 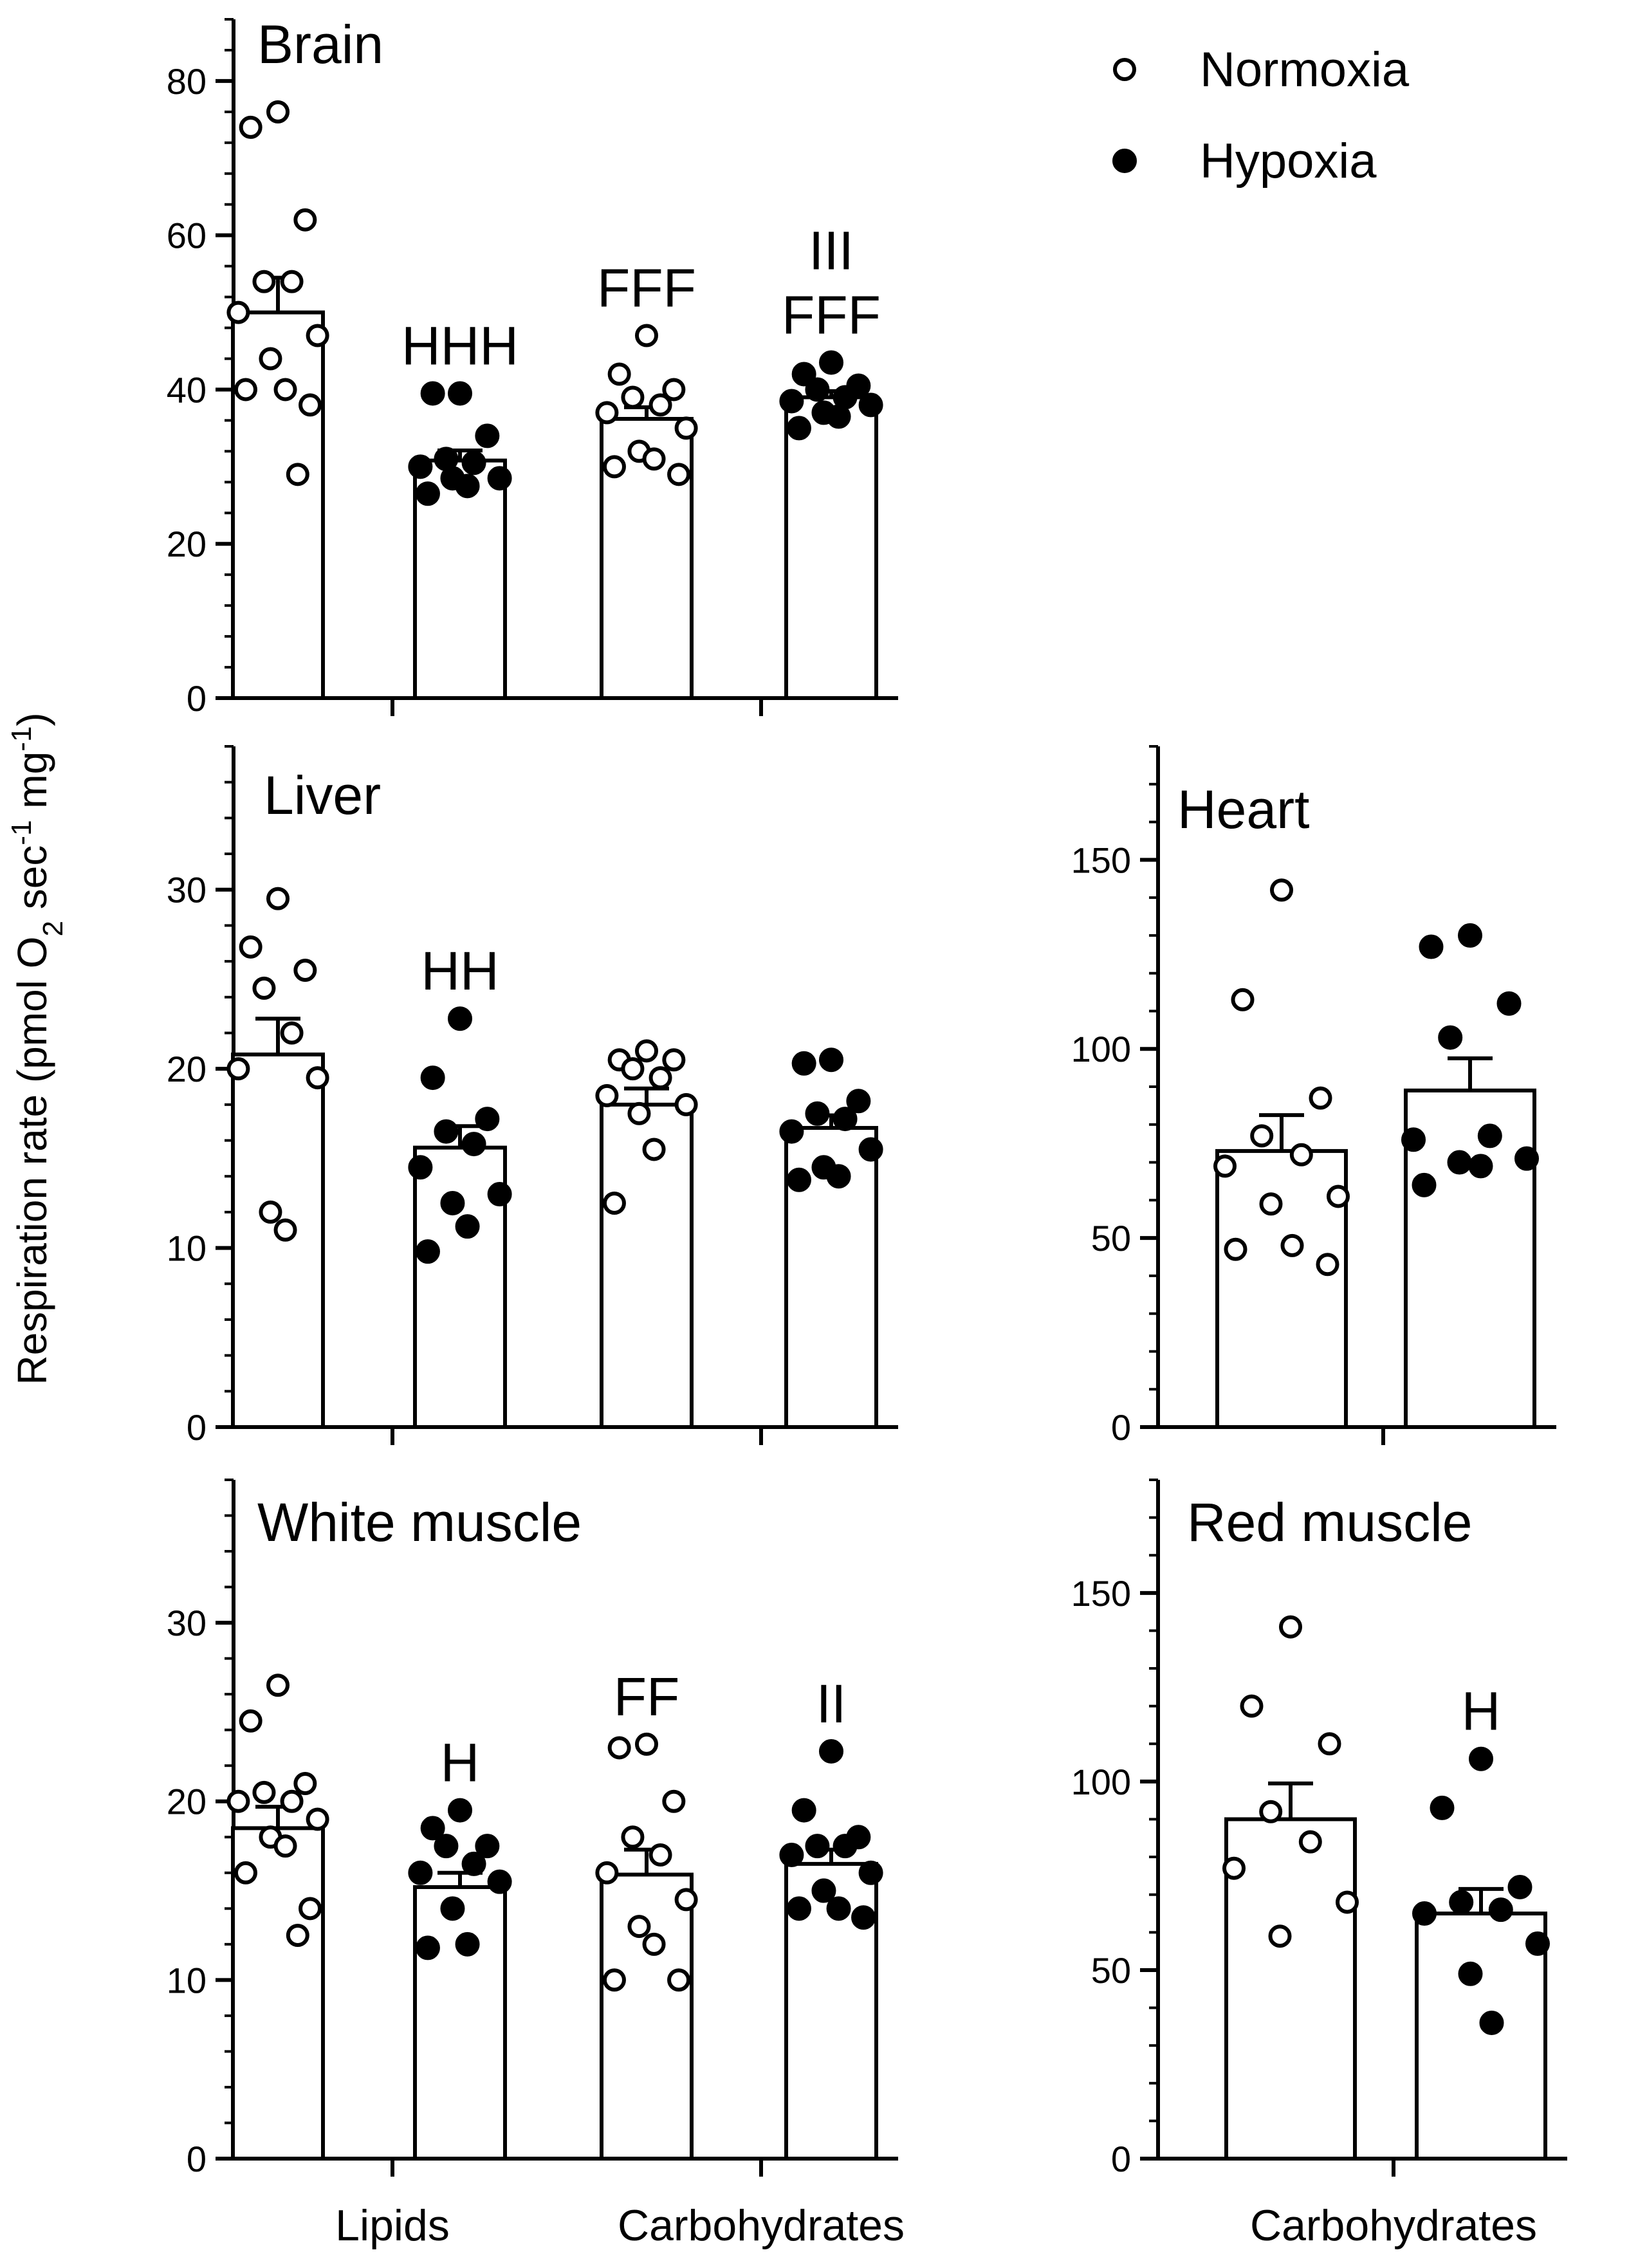 What do you see at coordinates (32, 1160) in the screenshot?
I see `y-axis-title-main: Respiration rate (pmol O` at bounding box center [32, 1160].